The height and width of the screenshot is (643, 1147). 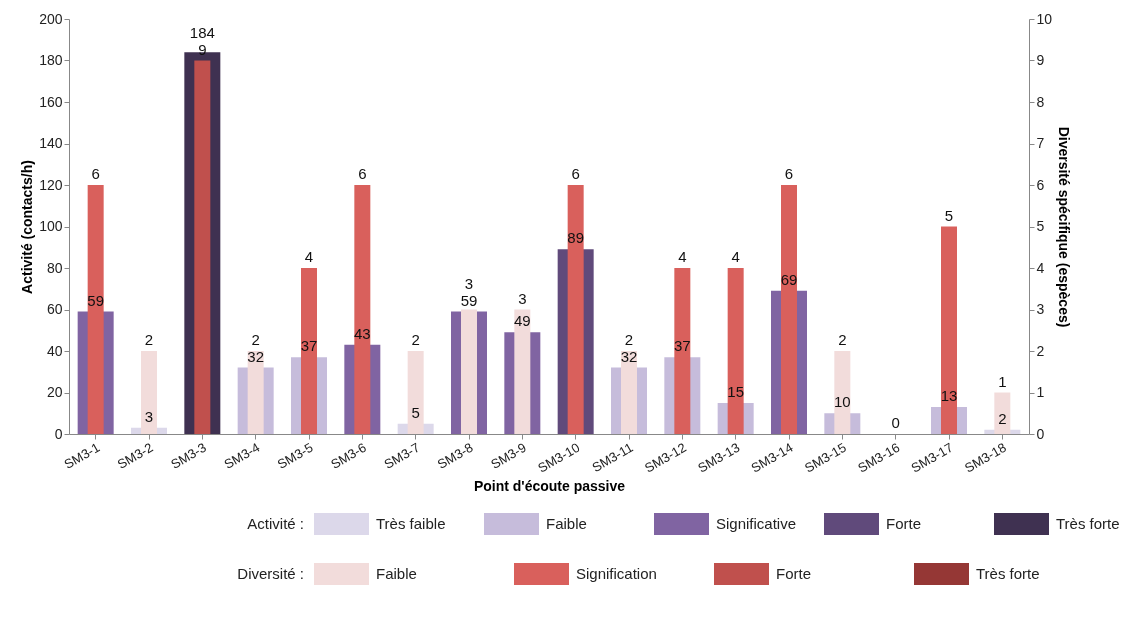 I want to click on y2-tick-label: 5, so click(x=1040, y=226).